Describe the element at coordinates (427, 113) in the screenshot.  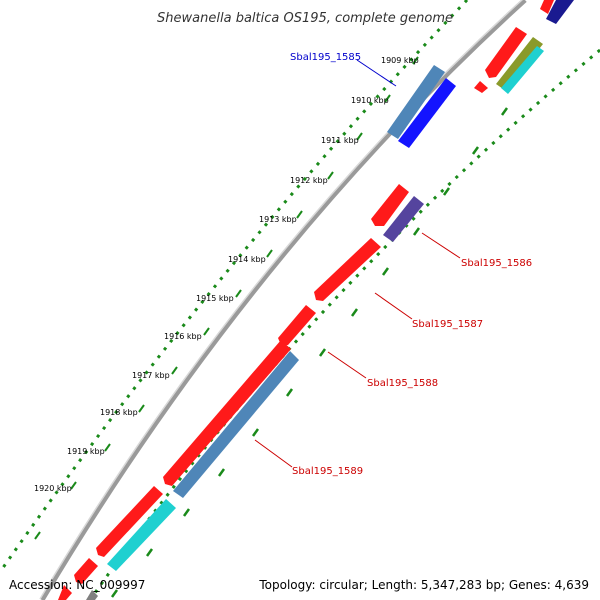
I see `gene-feature-blue` at that location.